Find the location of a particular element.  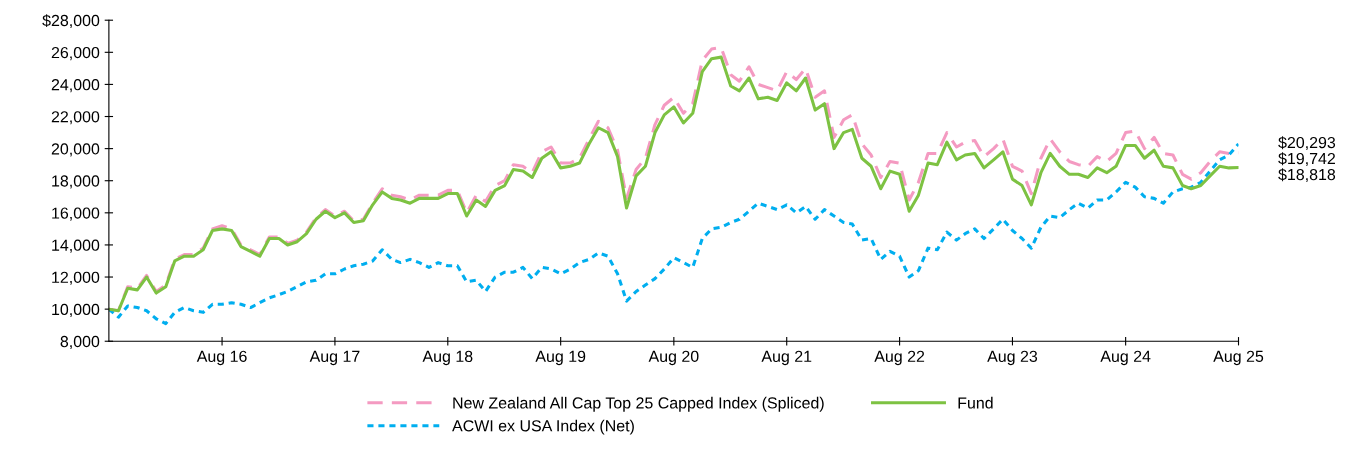

x-tick-label: Aug 21 is located at coordinates (786, 358).